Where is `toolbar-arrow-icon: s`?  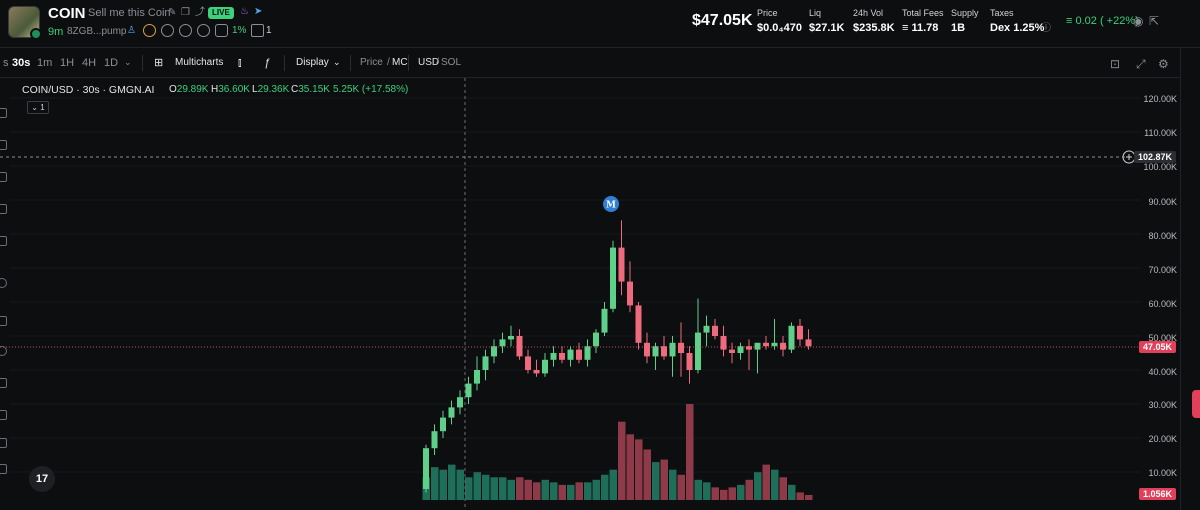
toolbar-arrow-icon: s is located at coordinates (6, 63).